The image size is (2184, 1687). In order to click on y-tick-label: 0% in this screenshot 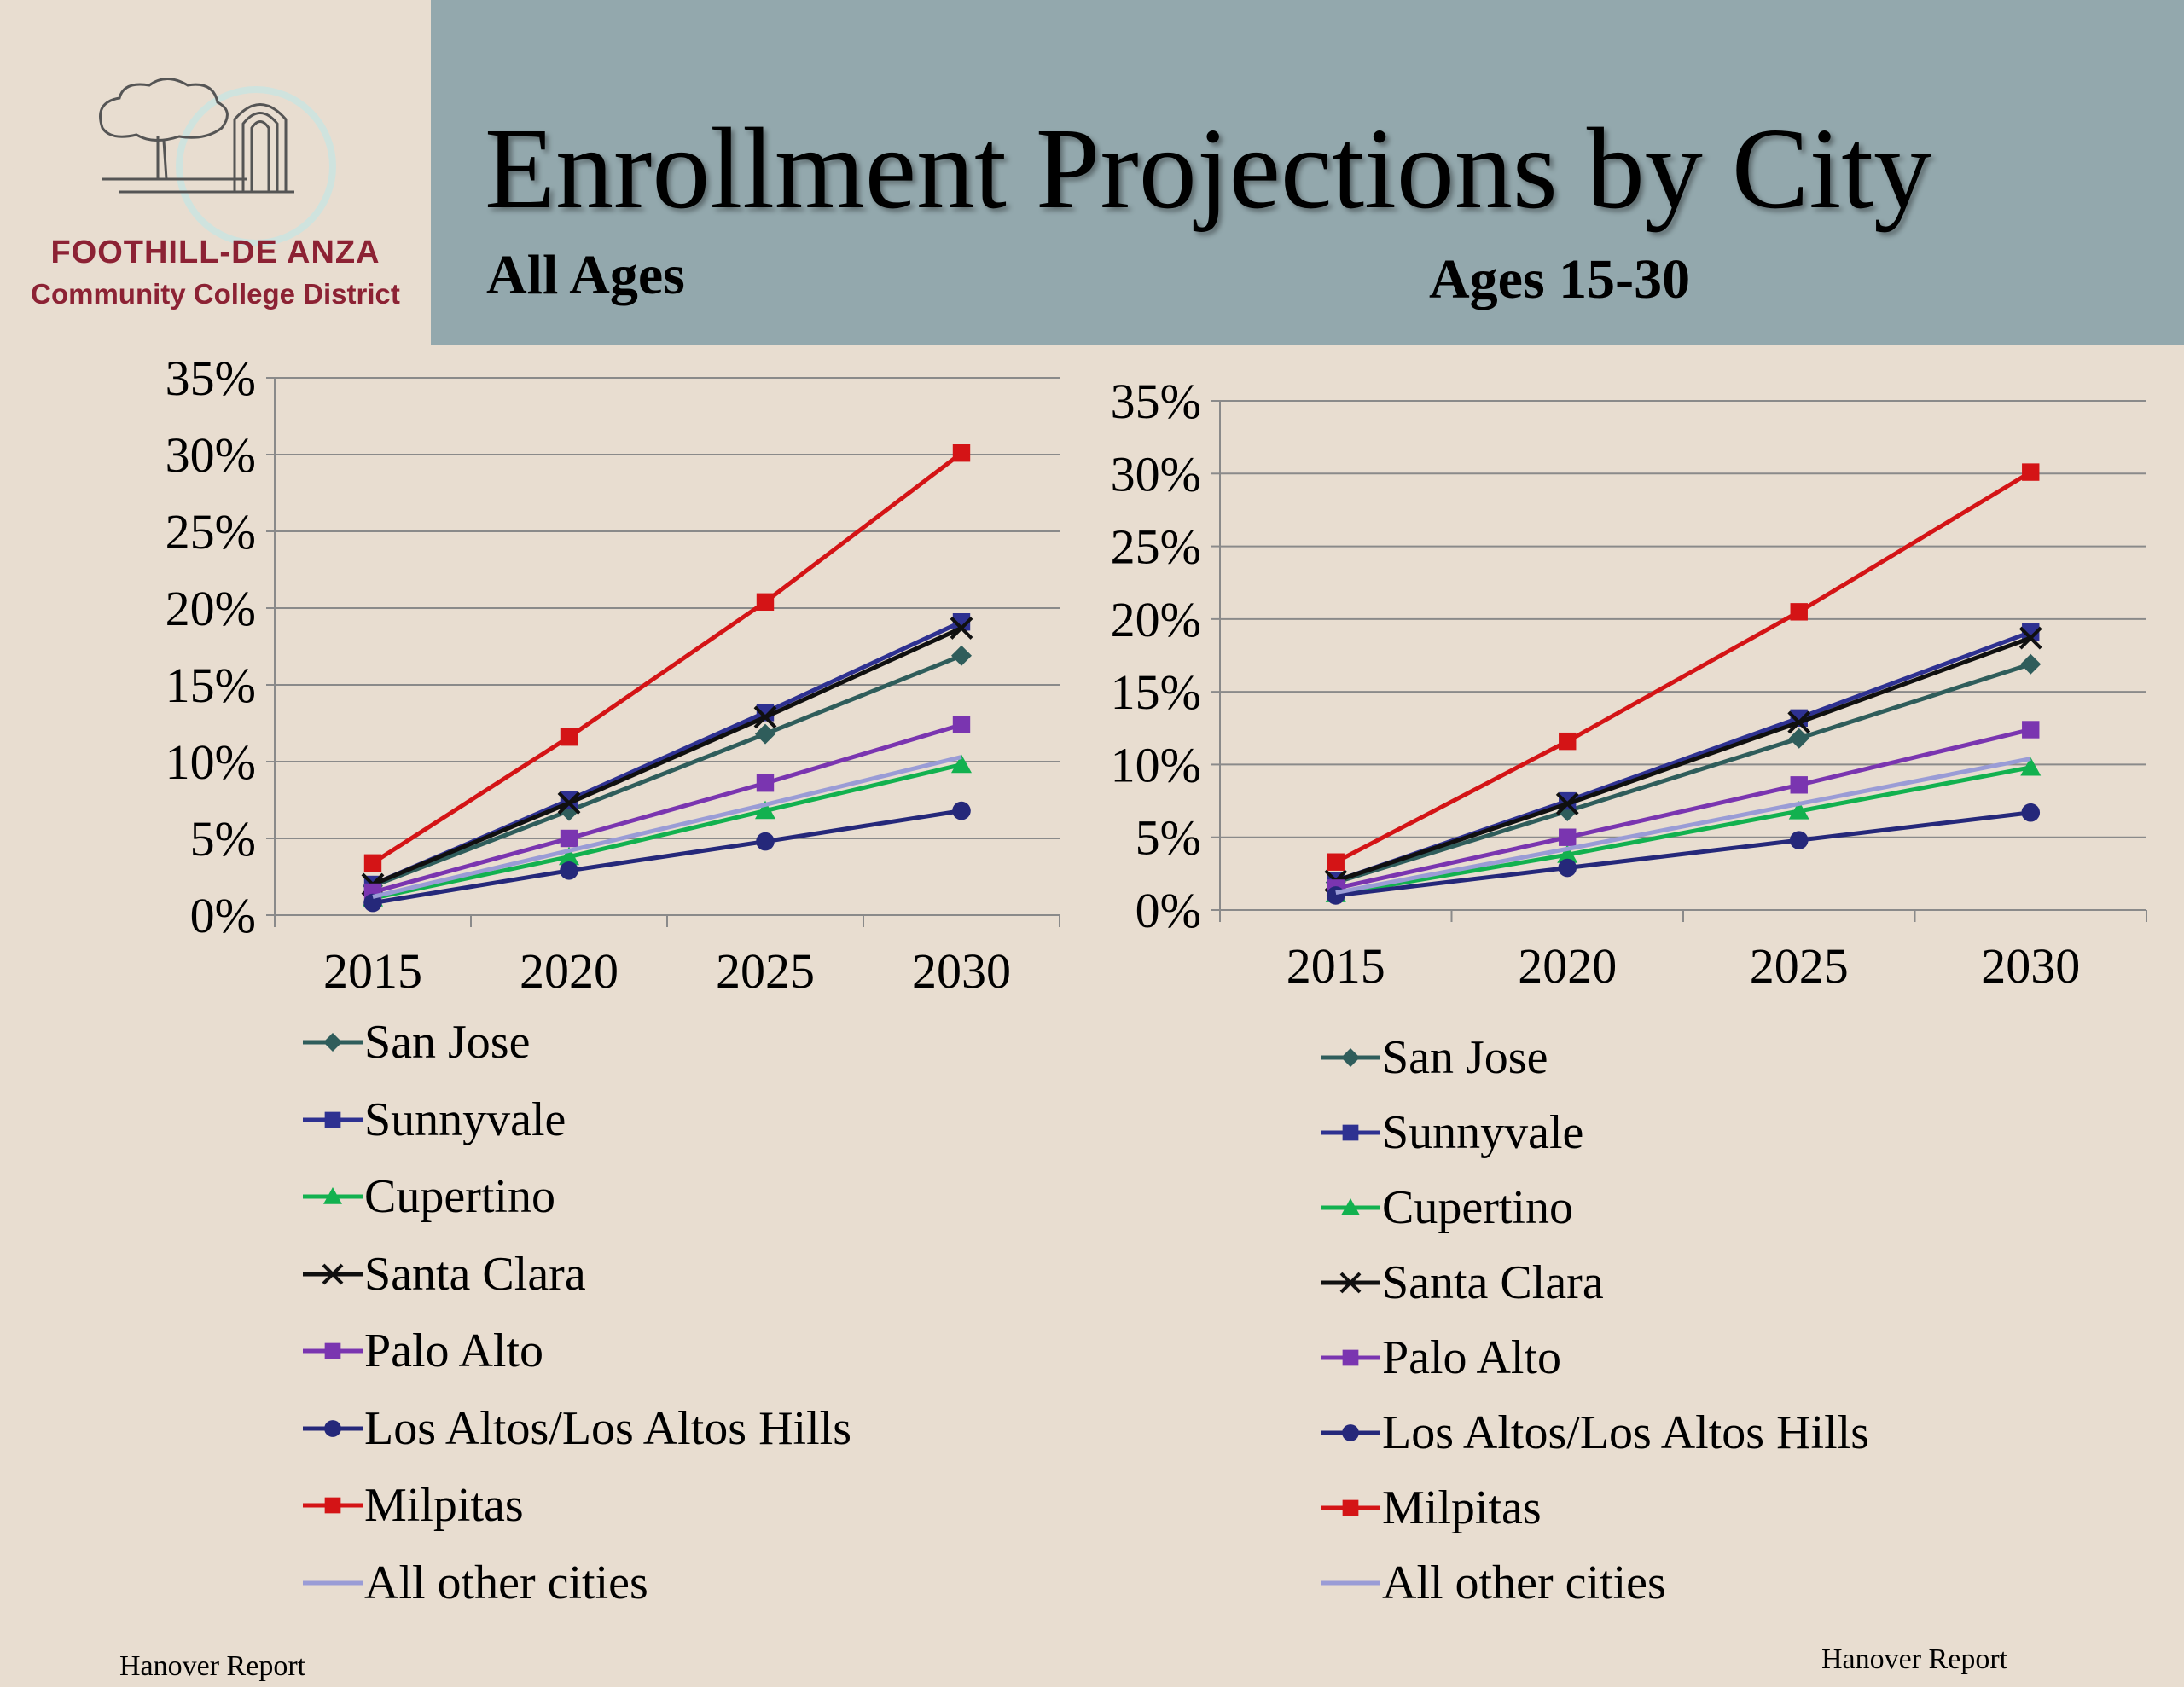, I will do `click(223, 916)`.